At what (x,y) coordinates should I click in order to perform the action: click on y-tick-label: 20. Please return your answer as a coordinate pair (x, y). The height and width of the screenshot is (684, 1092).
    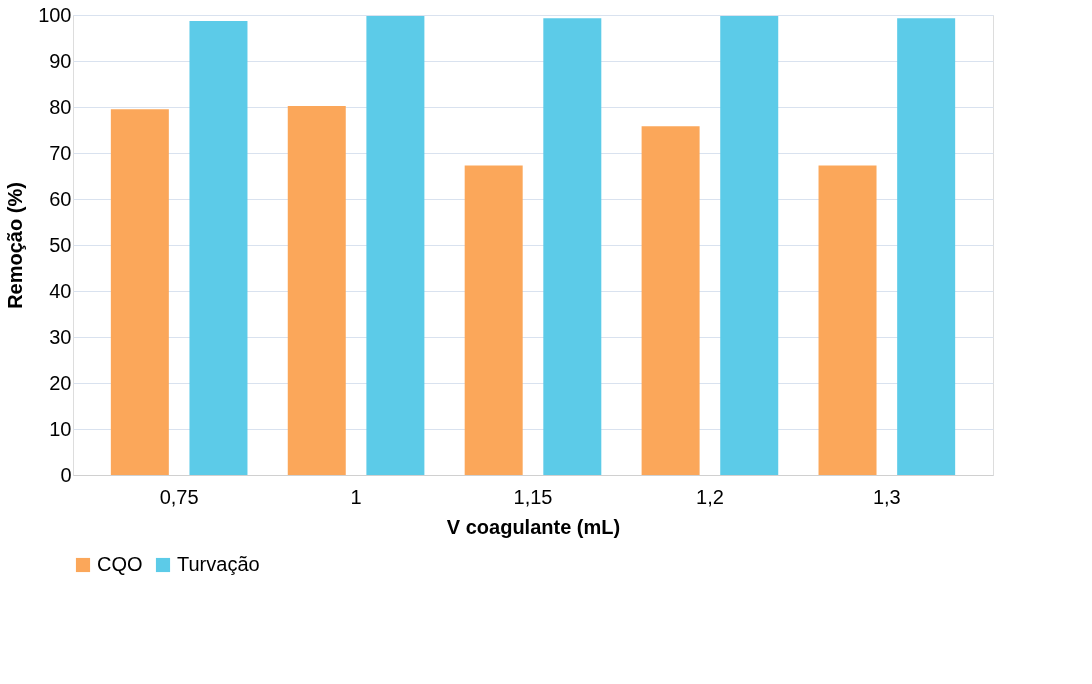
    Looking at the image, I should click on (60, 382).